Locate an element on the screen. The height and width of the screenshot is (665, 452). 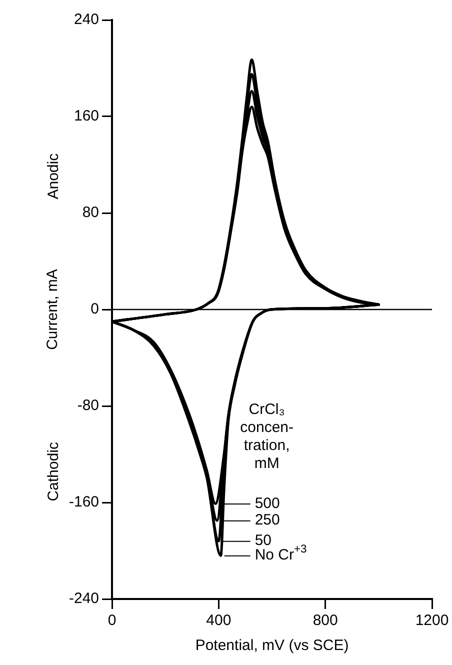
y-tick-label: 160 is located at coordinates (87, 116).